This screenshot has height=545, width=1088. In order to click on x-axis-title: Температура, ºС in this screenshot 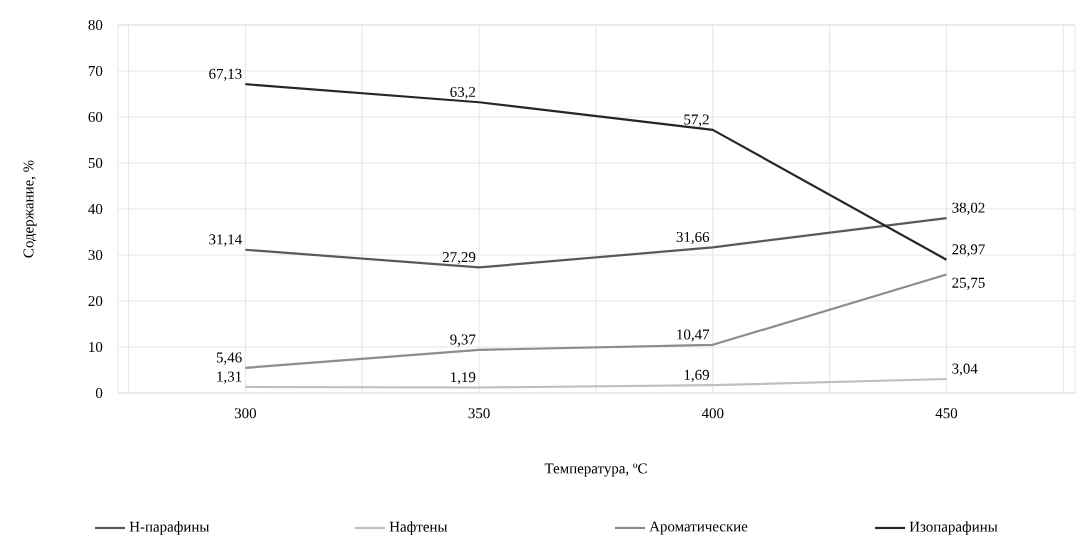, I will do `click(595, 470)`.